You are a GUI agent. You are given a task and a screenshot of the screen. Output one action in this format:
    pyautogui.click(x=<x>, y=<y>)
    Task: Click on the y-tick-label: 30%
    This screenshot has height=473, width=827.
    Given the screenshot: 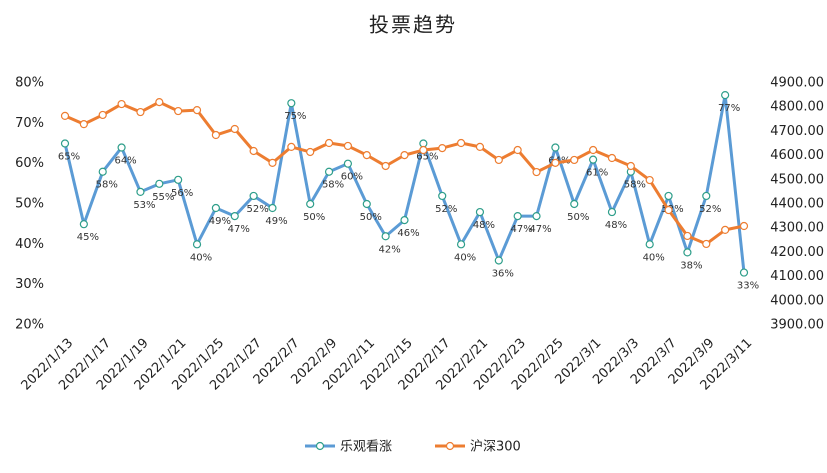 What is the action you would take?
    pyautogui.click(x=29, y=284)
    